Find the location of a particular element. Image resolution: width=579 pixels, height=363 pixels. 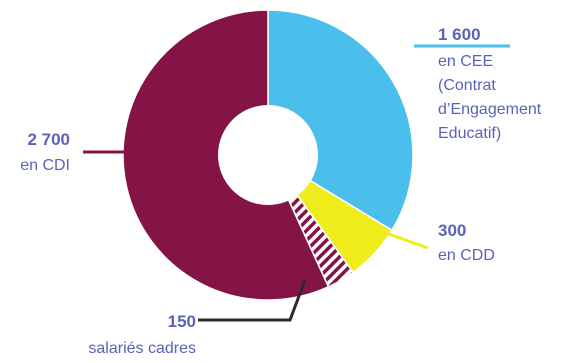

category-label-cdd-line-0: en CDD is located at coordinates (466, 255).